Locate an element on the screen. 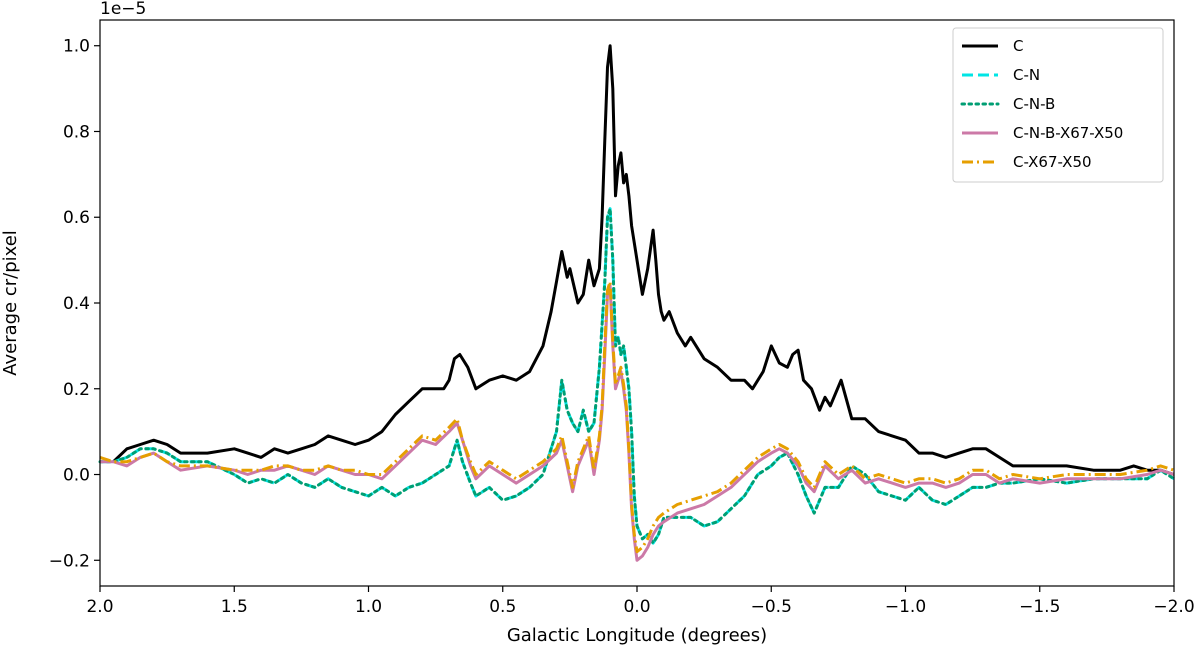 This screenshot has width=1200, height=651. y-tick-label: 0.0 is located at coordinates (76, 476).